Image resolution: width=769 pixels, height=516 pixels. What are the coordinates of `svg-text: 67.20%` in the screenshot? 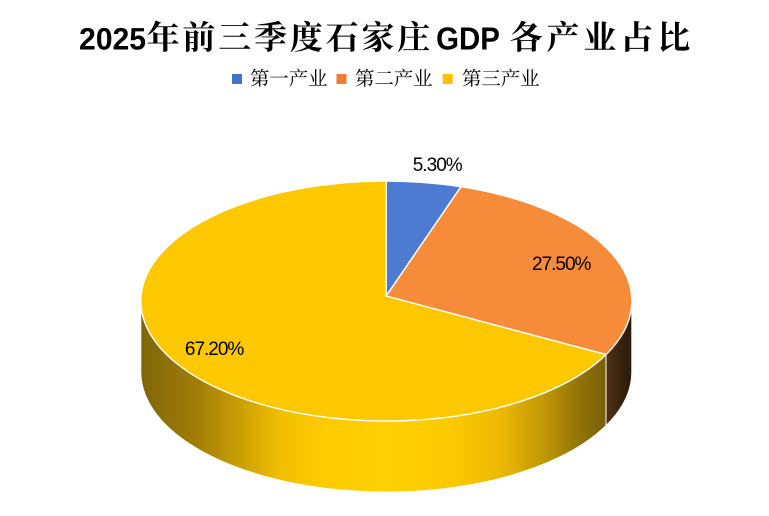 It's located at (215, 349).